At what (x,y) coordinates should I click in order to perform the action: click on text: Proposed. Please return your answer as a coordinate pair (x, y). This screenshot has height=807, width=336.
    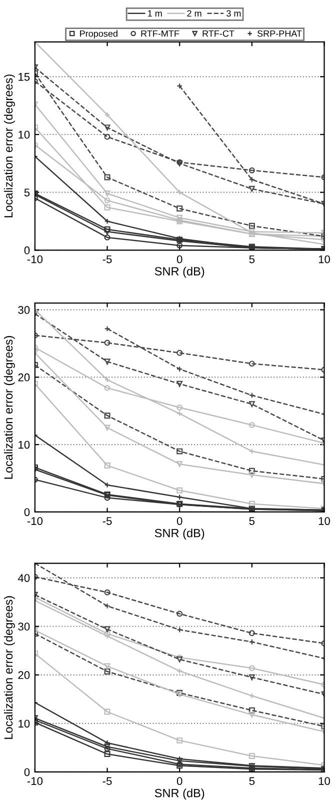
    Looking at the image, I should click on (99, 34).